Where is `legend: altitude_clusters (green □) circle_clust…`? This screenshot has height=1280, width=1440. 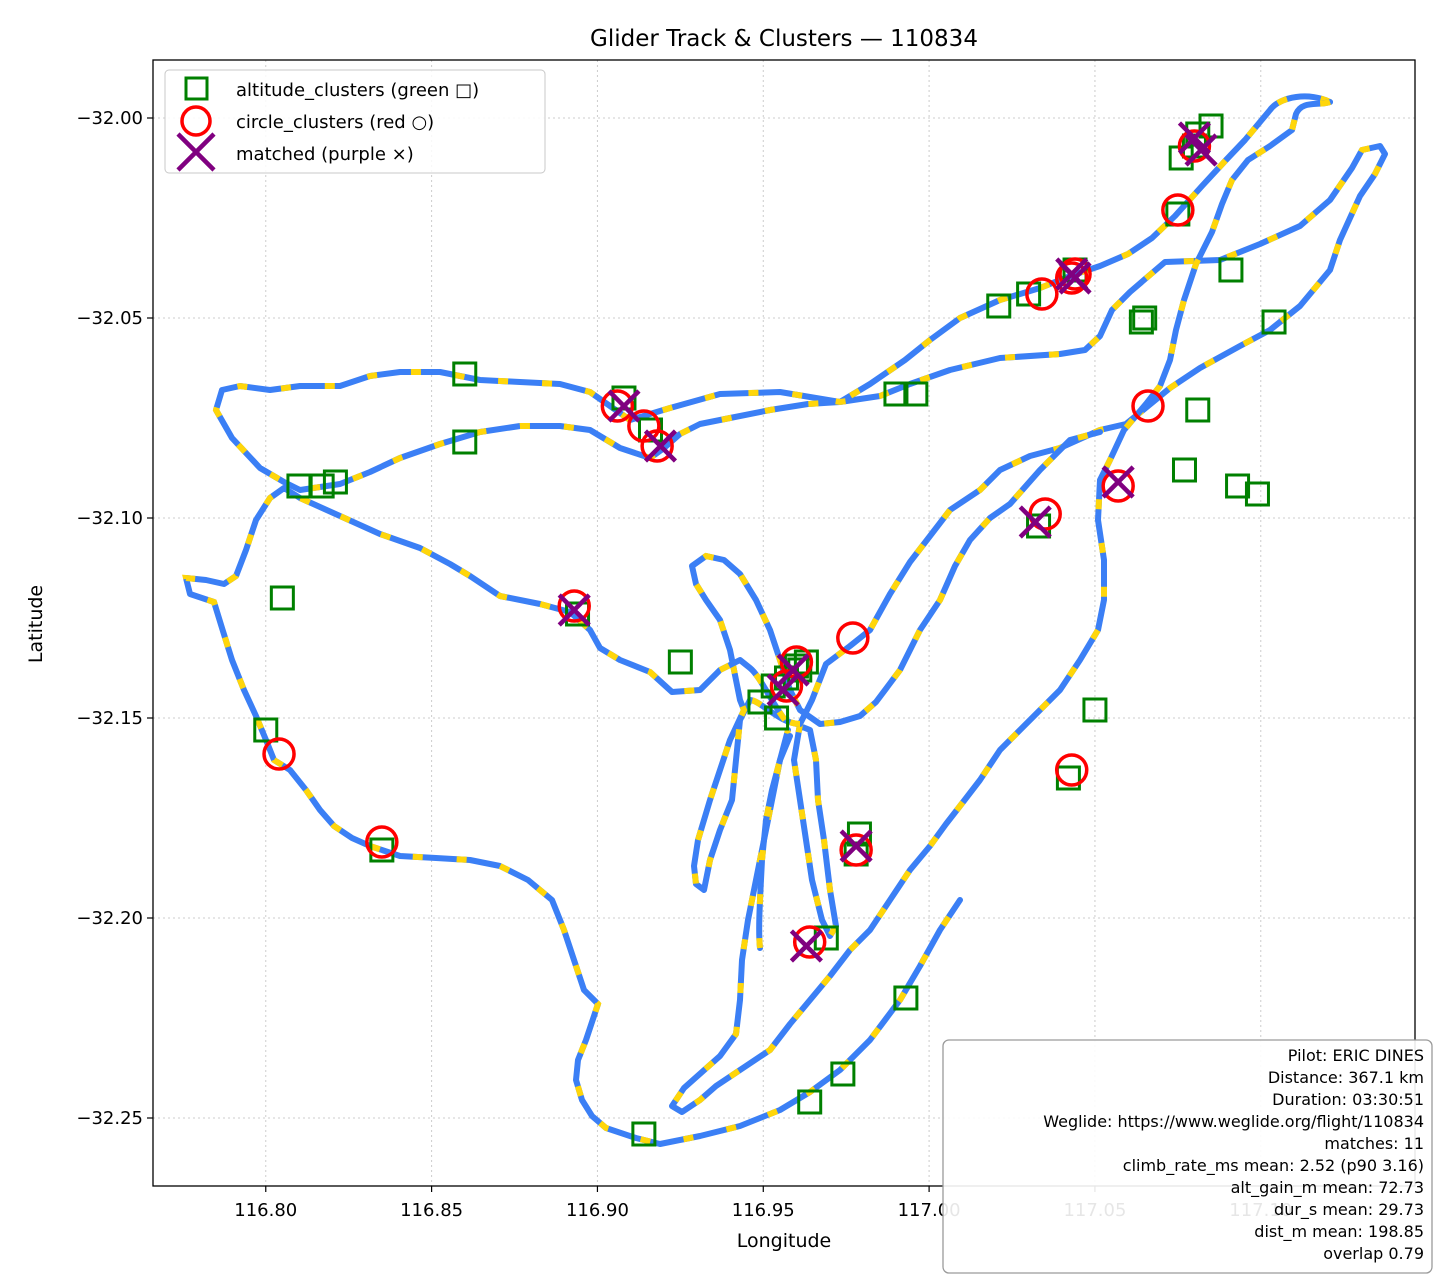 legend: altitude_clusters (green □) circle_clust… is located at coordinates (355, 121).